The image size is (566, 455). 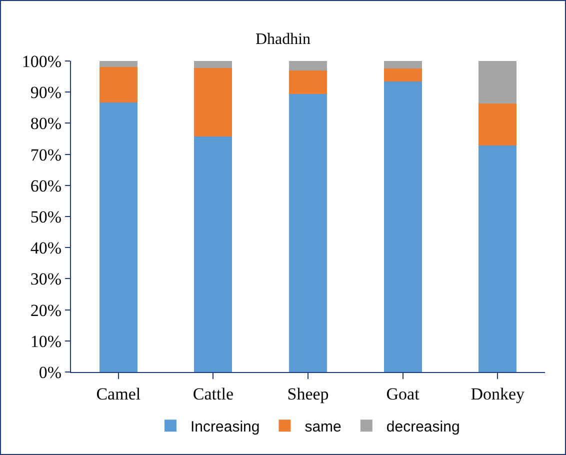 What do you see at coordinates (323, 427) in the screenshot?
I see `legend-label: same` at bounding box center [323, 427].